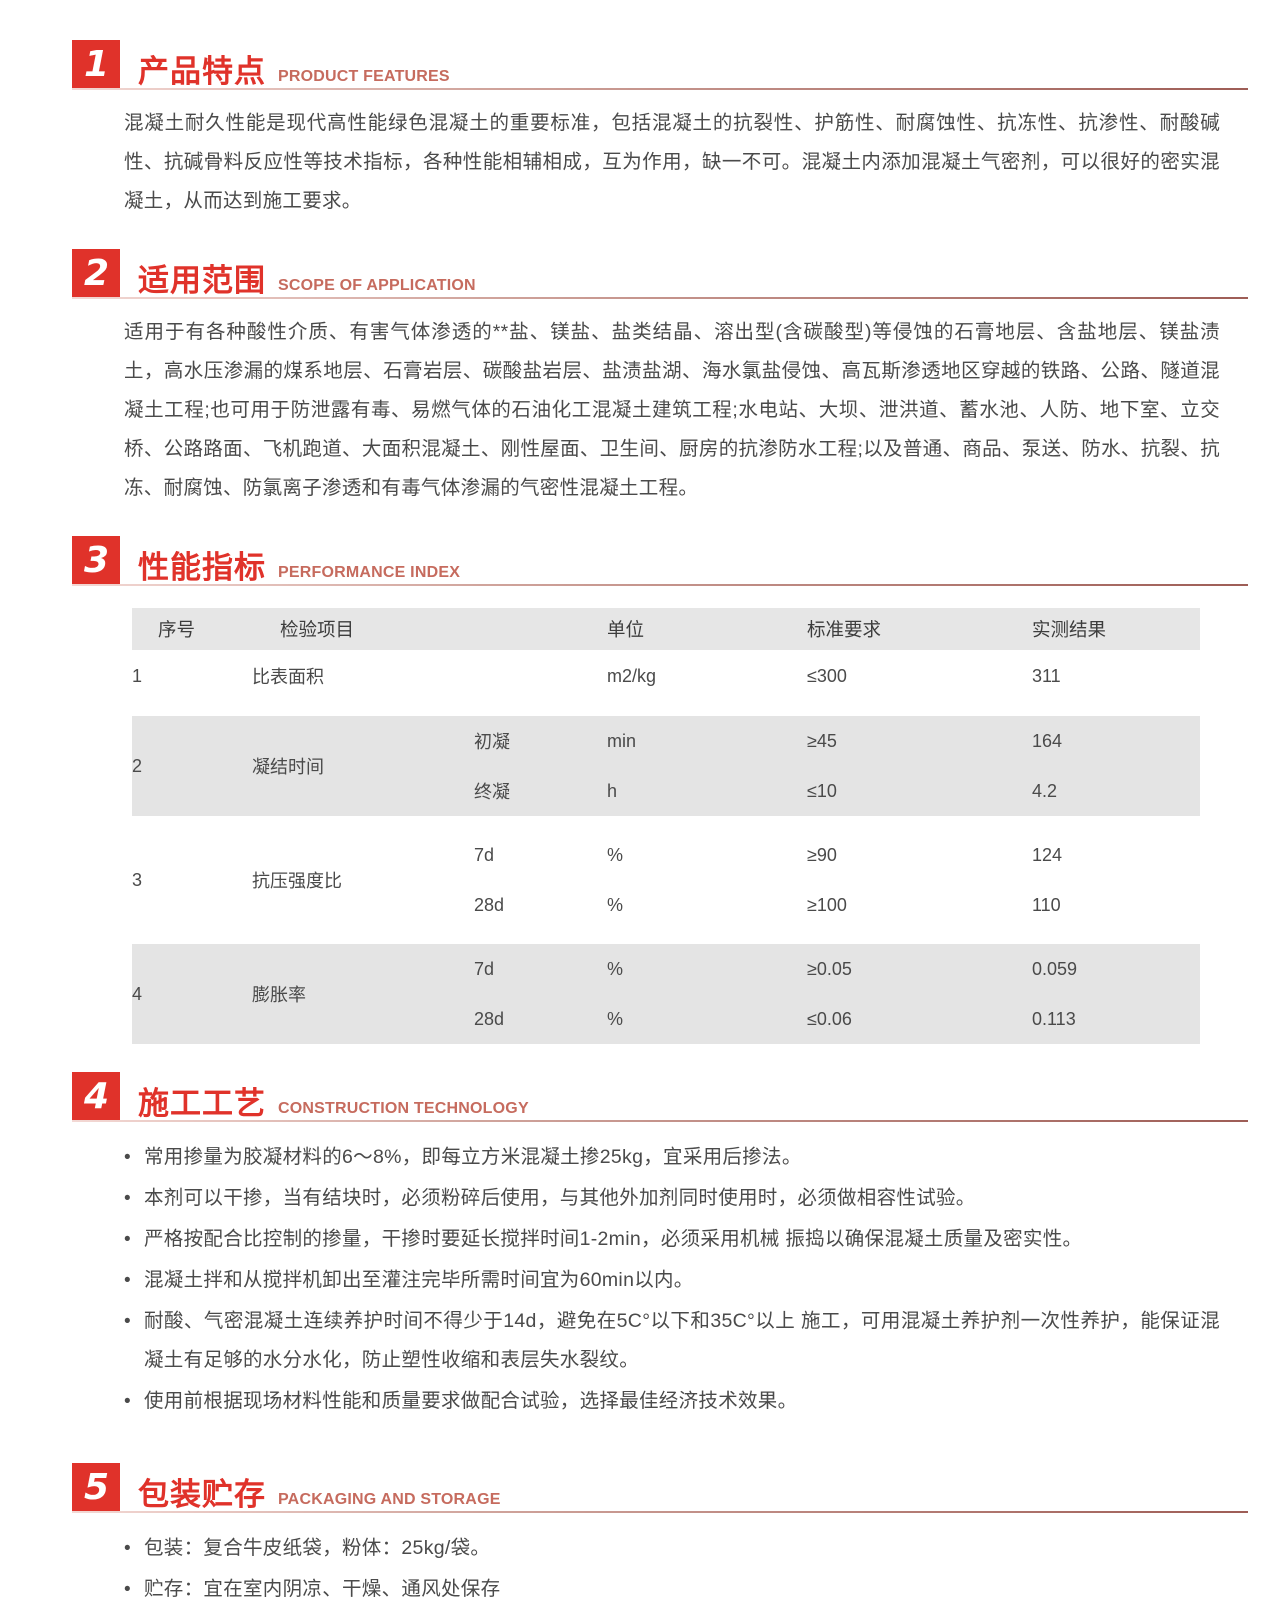 The height and width of the screenshot is (1609, 1280). Describe the element at coordinates (666, 746) in the screenshot. I see `table-row: 2 凝结时间 初凝 min ≥45 164` at that location.